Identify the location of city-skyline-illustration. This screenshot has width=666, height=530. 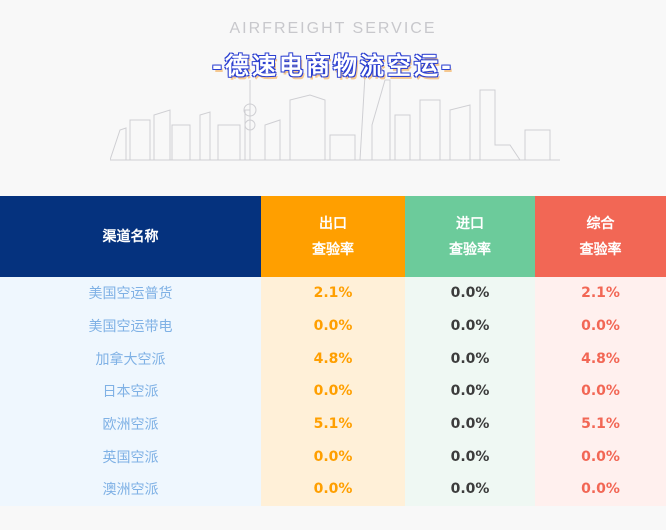
(335, 117).